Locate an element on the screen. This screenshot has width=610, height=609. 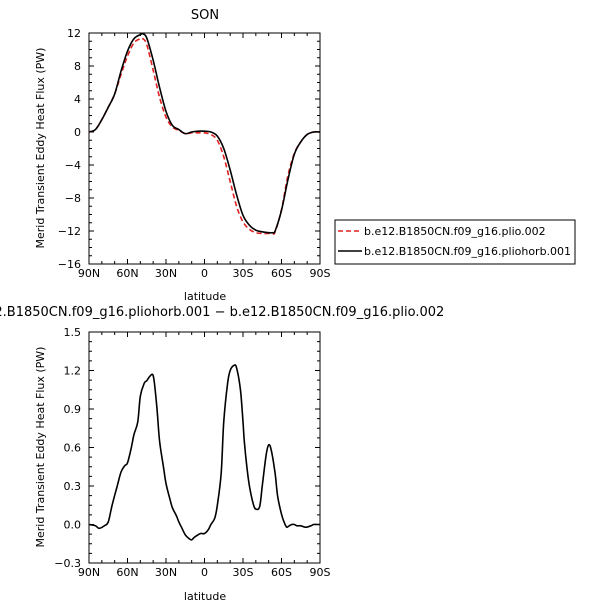
y-tick-label: −16 is located at coordinates (69, 264).